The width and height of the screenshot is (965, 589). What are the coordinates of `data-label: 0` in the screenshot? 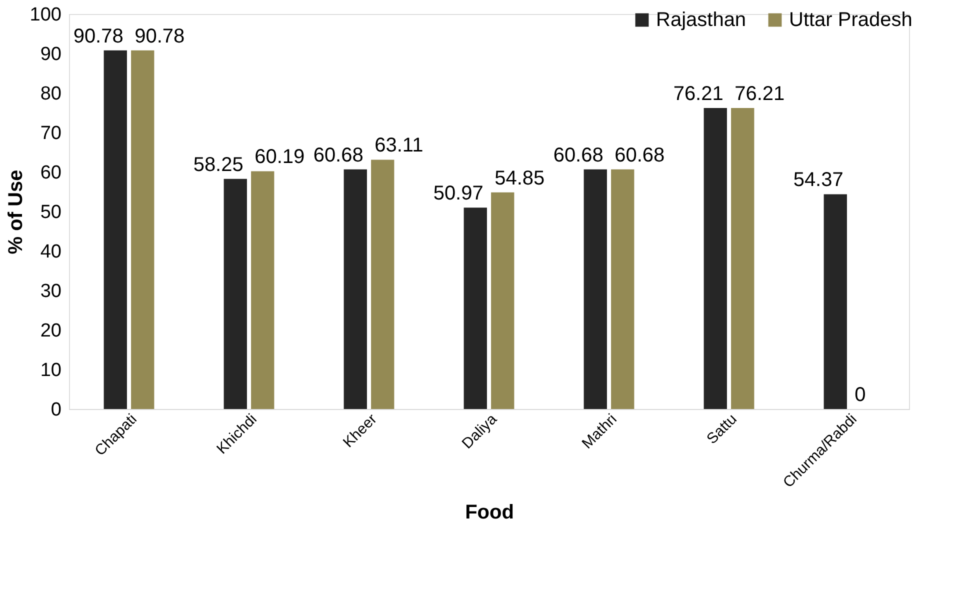 It's located at (860, 395).